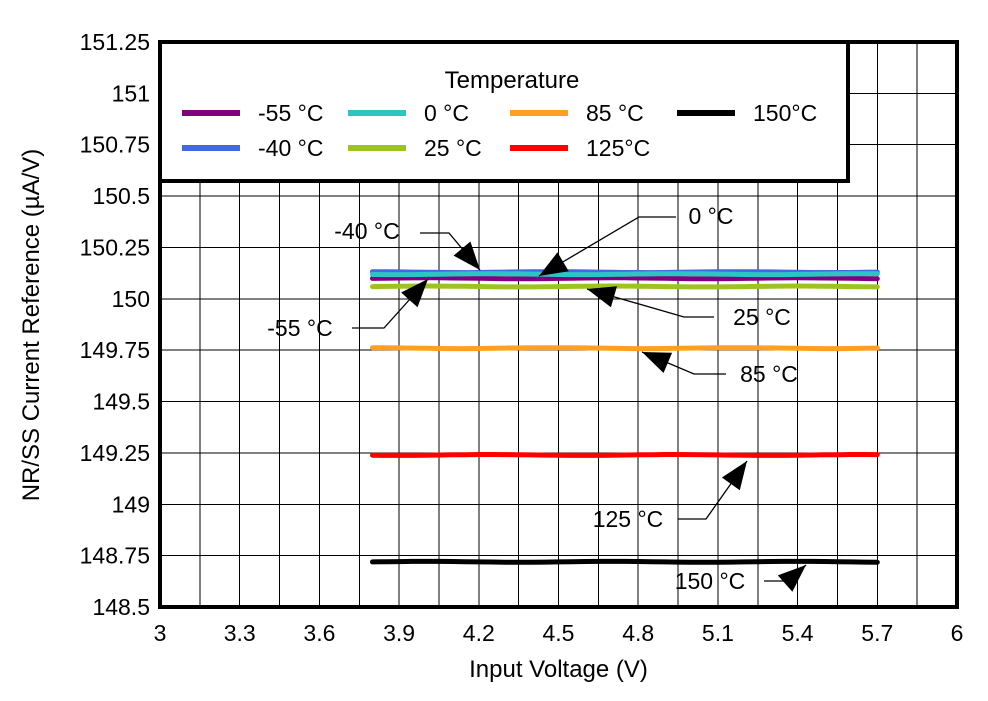 The width and height of the screenshot is (988, 701). What do you see at coordinates (115, 350) in the screenshot?
I see `y-tick-label: 149.75` at bounding box center [115, 350].